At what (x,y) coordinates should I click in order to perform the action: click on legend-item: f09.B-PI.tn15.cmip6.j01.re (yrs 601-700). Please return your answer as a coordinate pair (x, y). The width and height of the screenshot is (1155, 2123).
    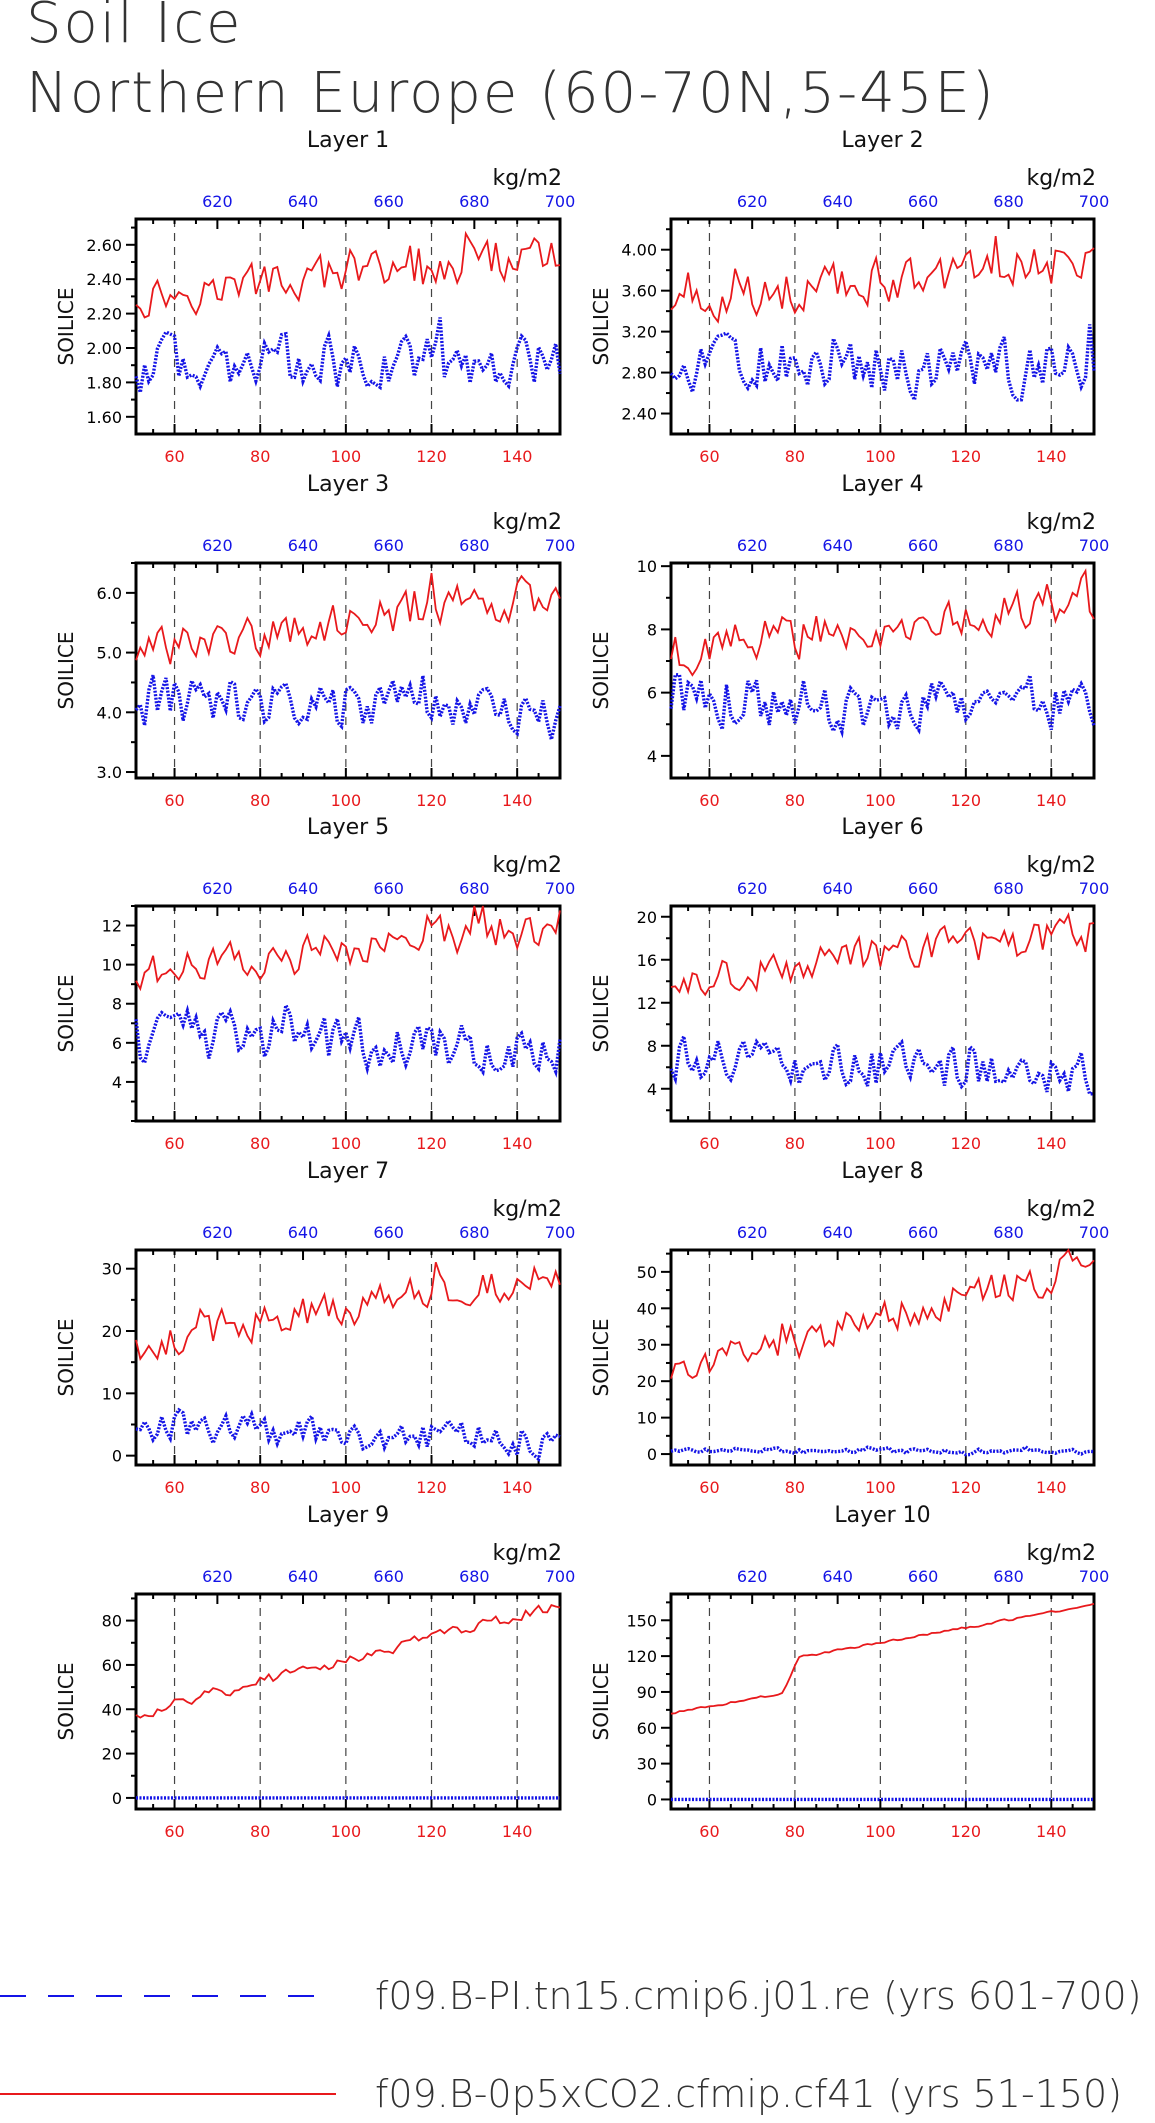
    Looking at the image, I should click on (571, 1996).